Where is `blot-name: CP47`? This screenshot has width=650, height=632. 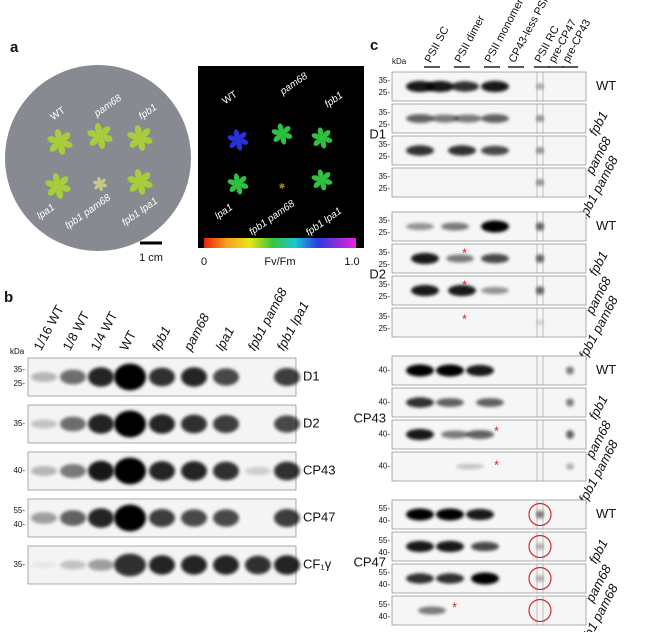 blot-name: CP47 is located at coordinates (319, 516).